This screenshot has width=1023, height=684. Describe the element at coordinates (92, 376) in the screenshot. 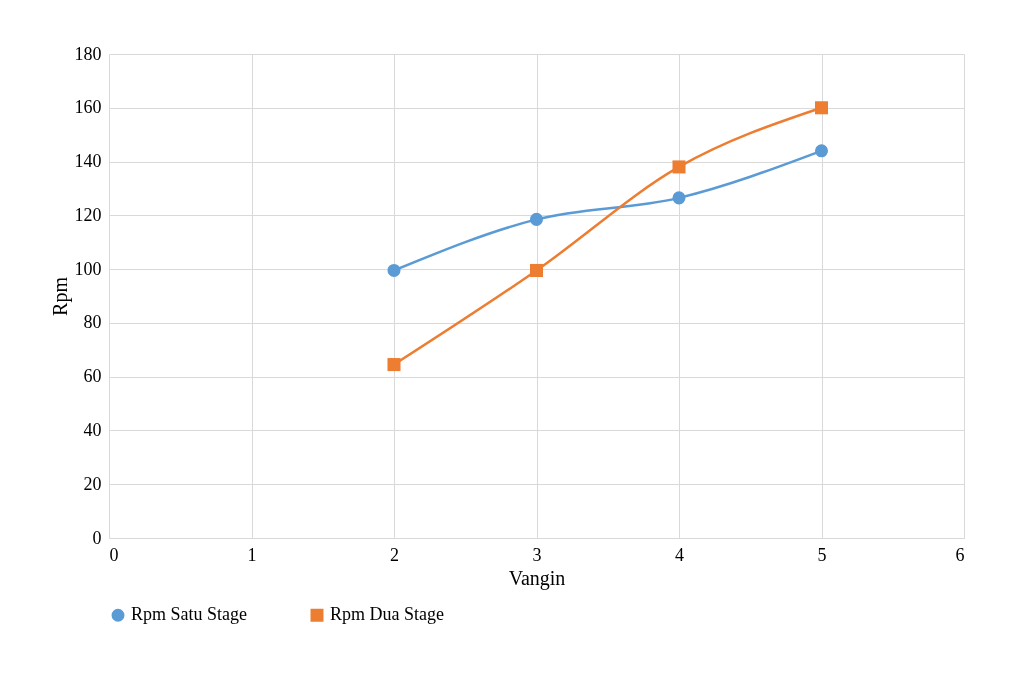

I see `y-tick-label: 60` at that location.